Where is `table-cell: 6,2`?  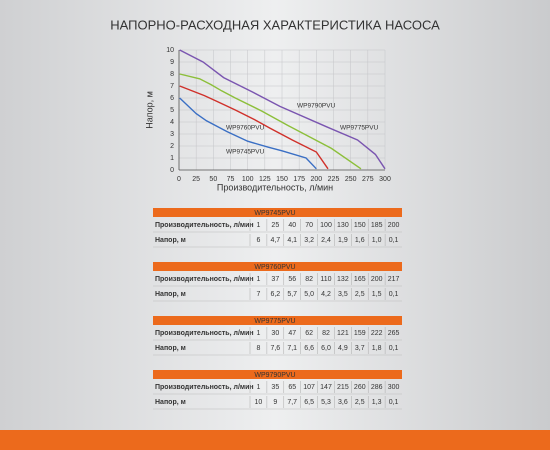 table-cell: 6,2 is located at coordinates (275, 294).